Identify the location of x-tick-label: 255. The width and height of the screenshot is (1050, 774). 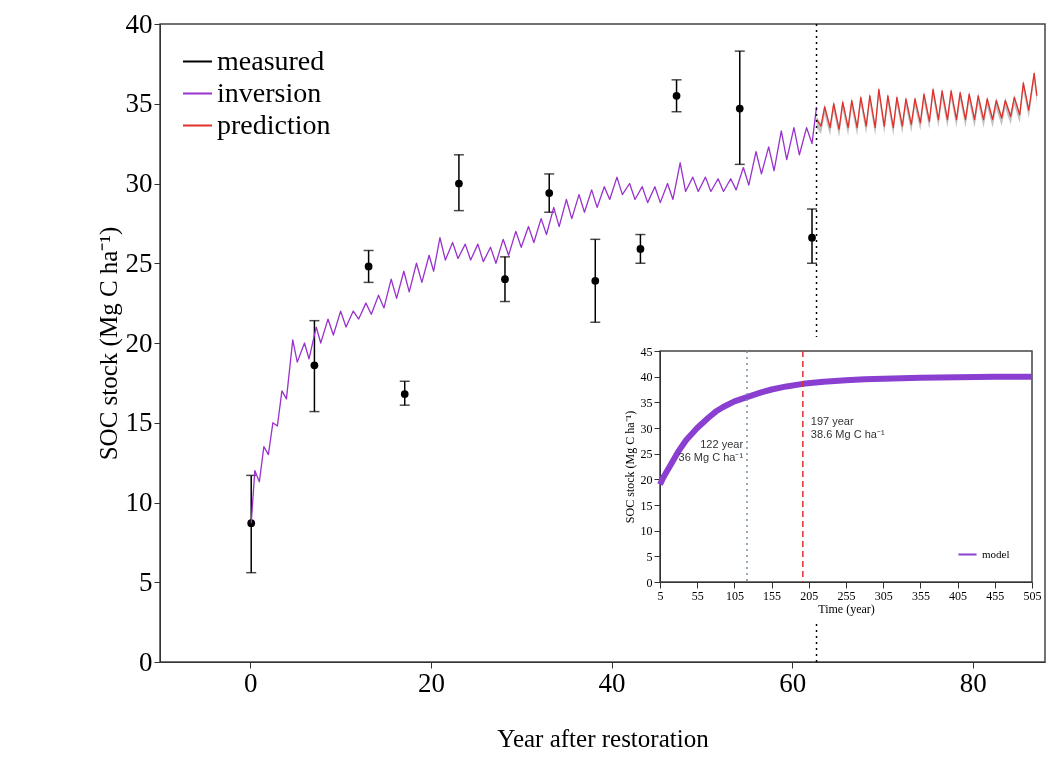
(846, 595).